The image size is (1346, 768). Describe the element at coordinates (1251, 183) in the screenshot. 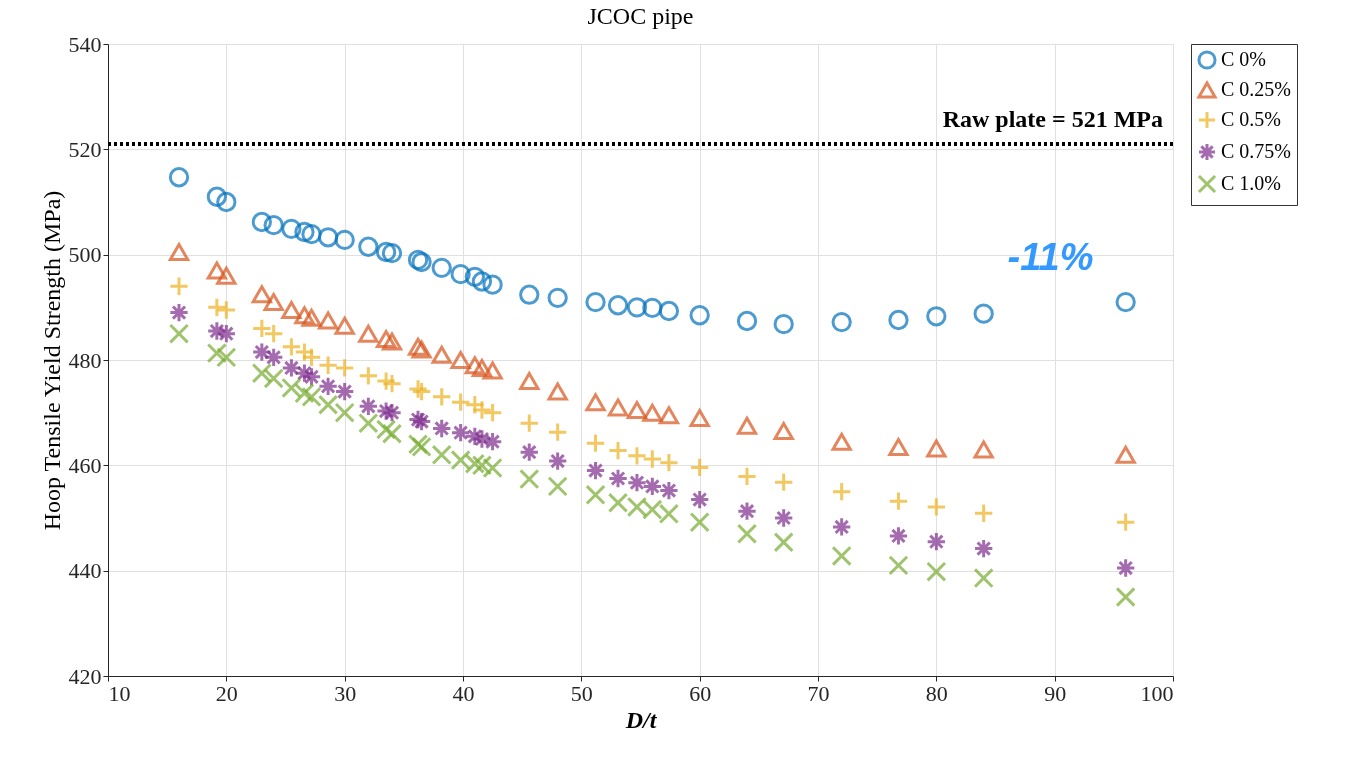

I see `legend-label: C 1.0%` at that location.